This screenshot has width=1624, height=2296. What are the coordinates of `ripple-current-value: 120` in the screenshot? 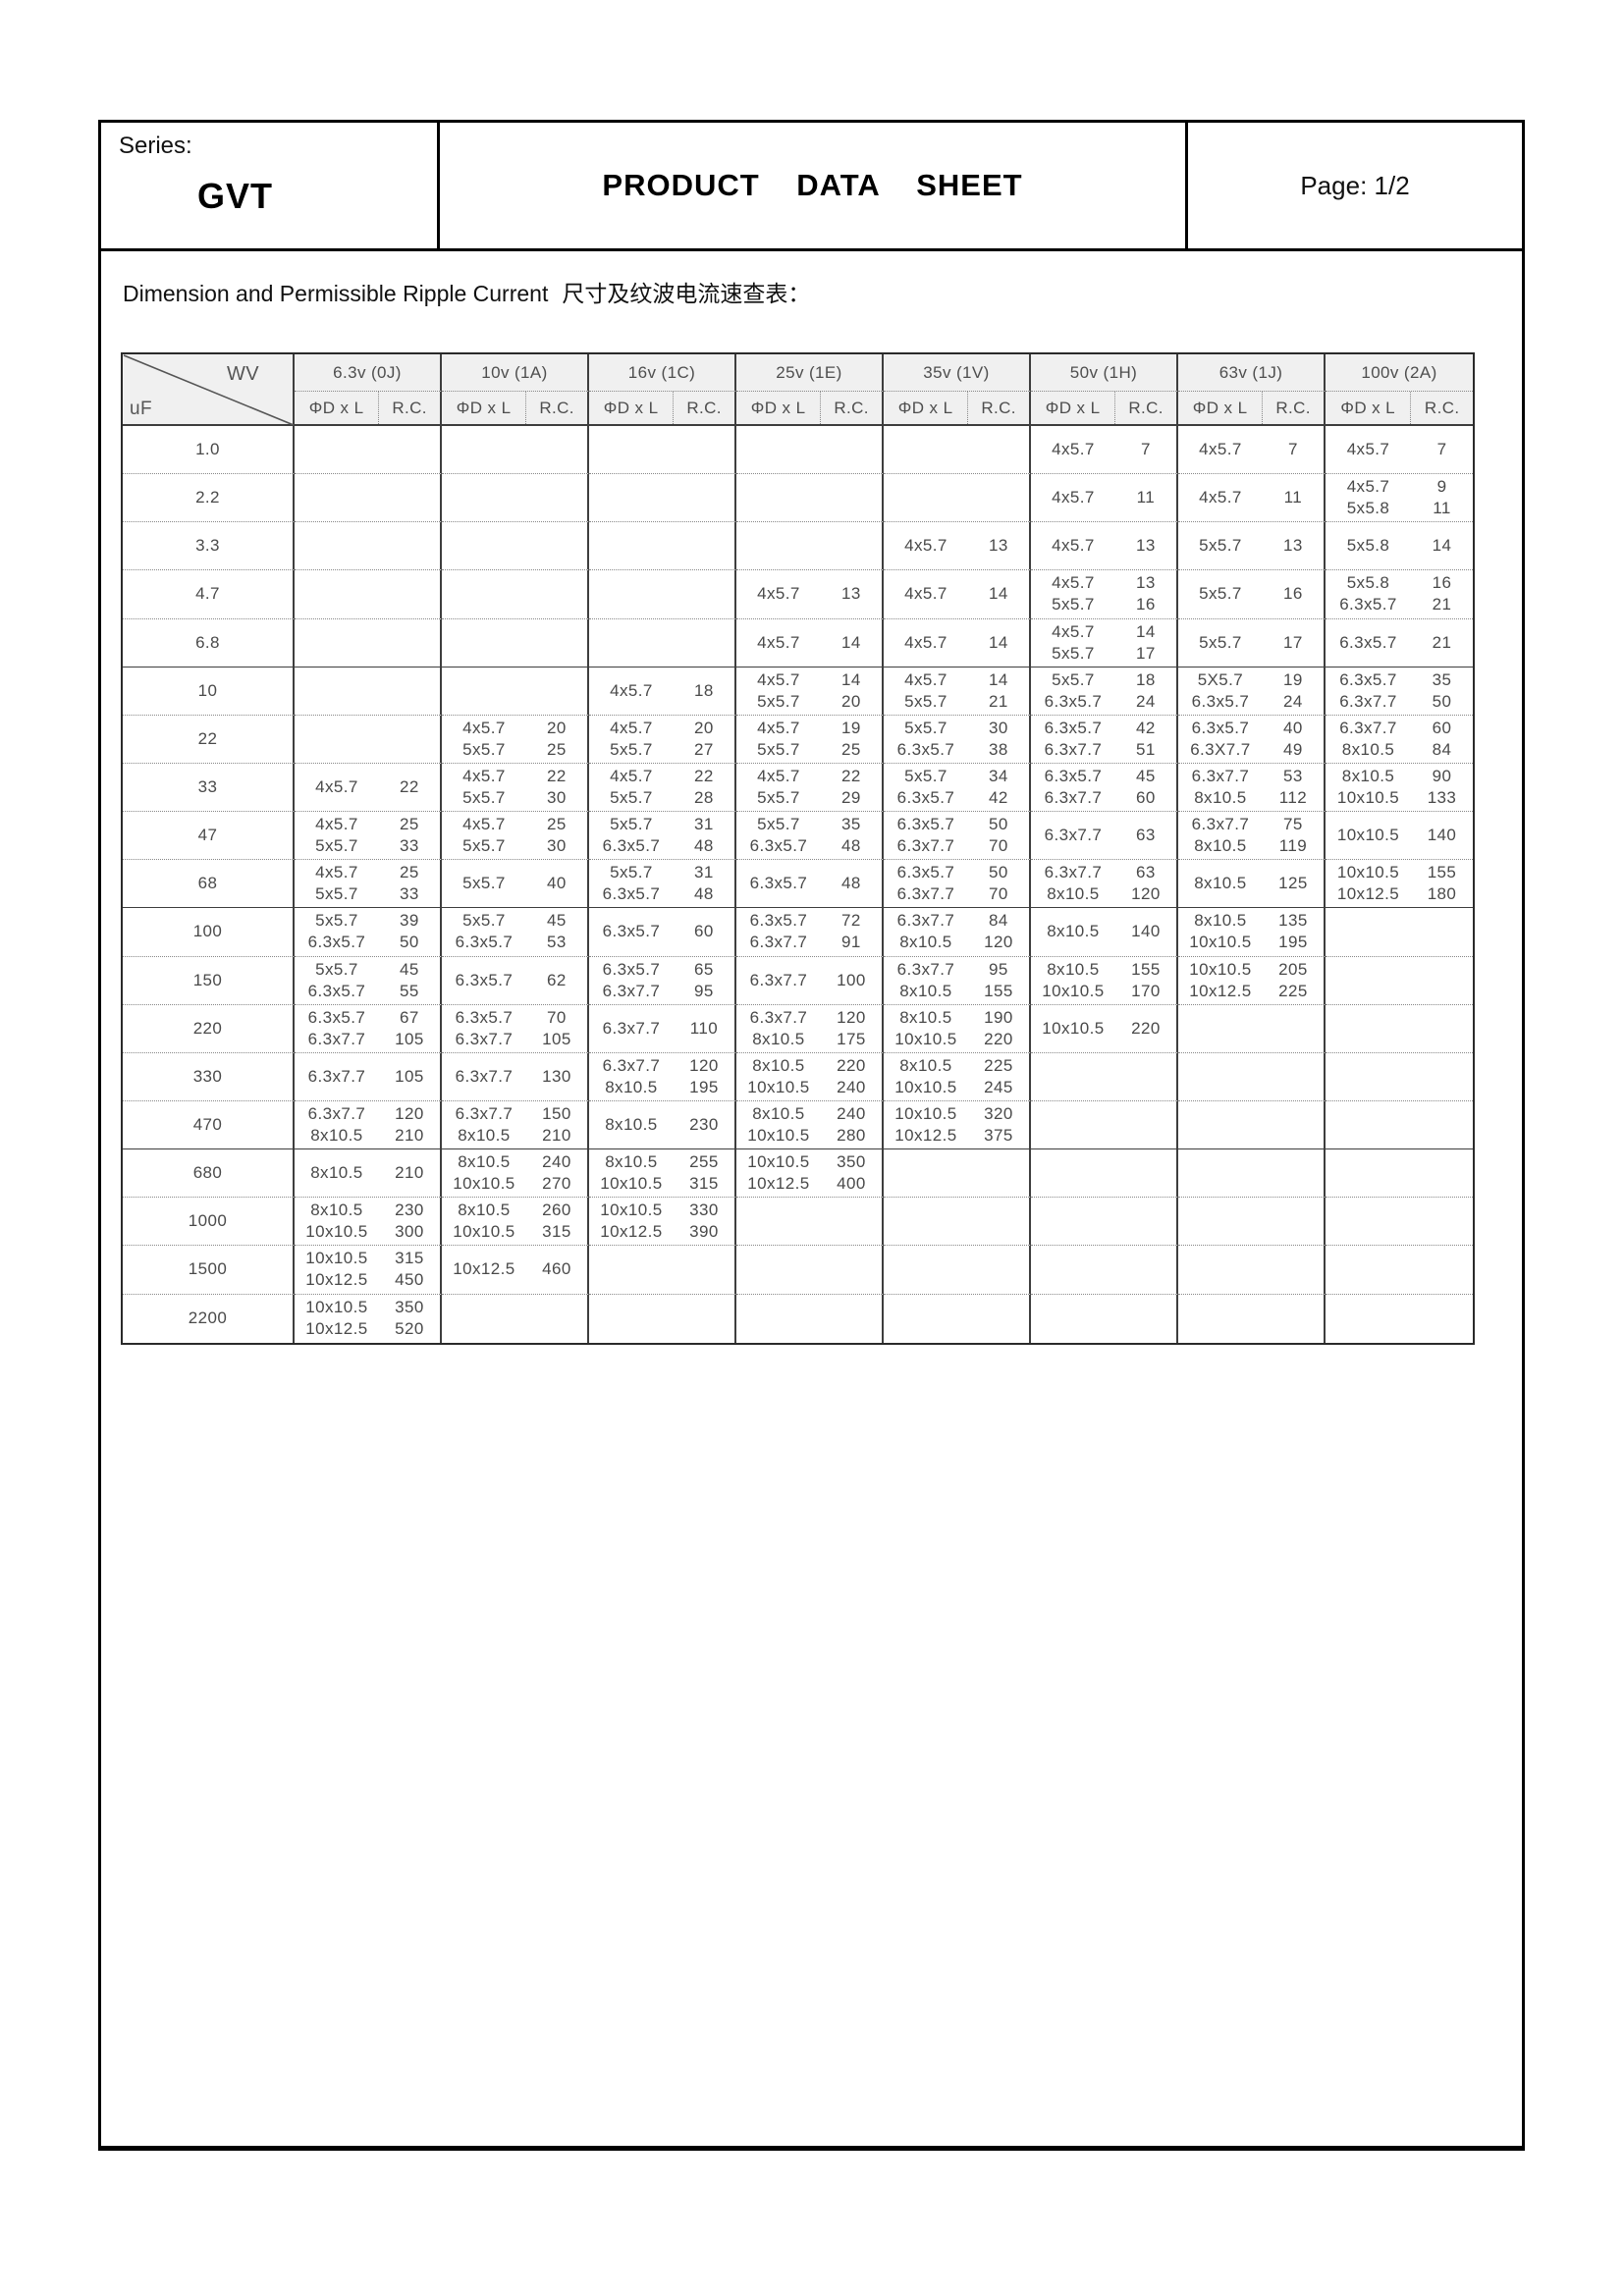 It's located at (998, 942).